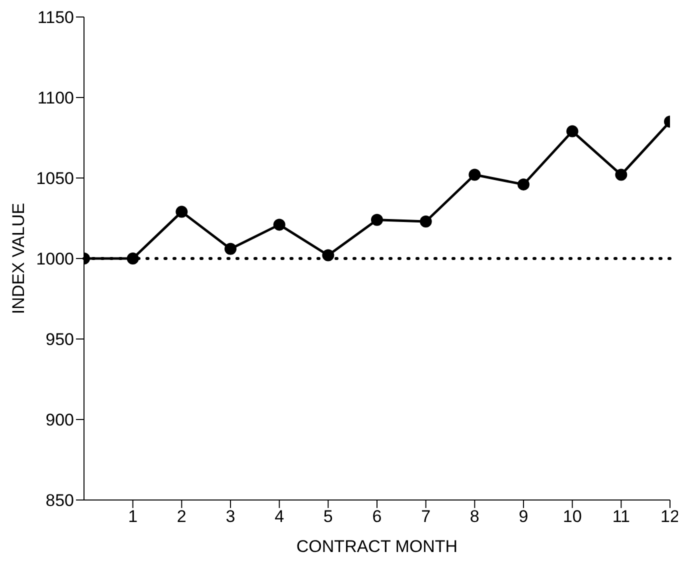 The width and height of the screenshot is (686, 564). I want to click on y-tick-label: 950, so click(60, 340).